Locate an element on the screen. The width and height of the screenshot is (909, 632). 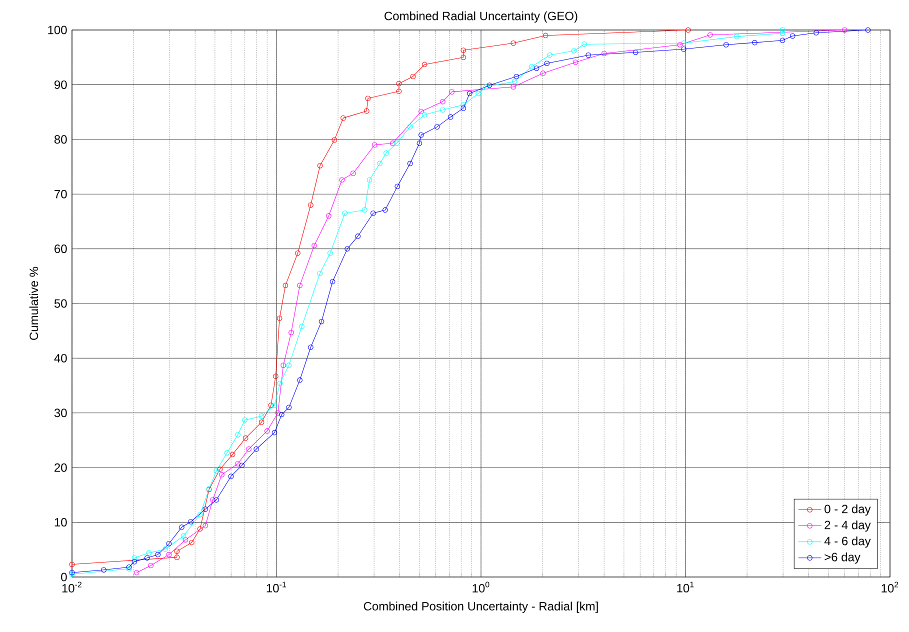
y-tick-label: 20 is located at coordinates (60, 467).